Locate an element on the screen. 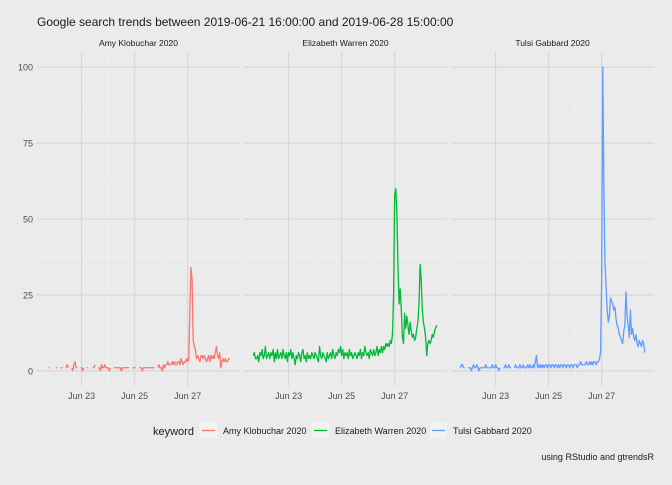 The image size is (672, 485). y-tick-label: 0 is located at coordinates (30, 371).